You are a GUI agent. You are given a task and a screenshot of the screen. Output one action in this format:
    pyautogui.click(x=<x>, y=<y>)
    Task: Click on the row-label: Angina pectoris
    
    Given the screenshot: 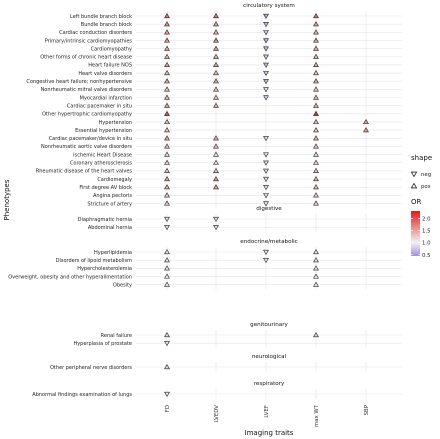 What is the action you would take?
    pyautogui.click(x=112, y=196)
    